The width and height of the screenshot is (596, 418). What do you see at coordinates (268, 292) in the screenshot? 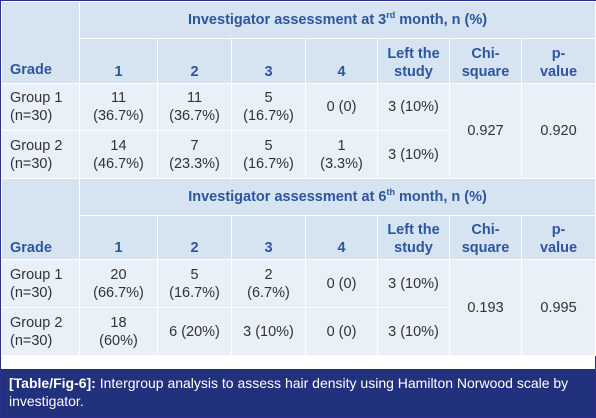
I see `percent: (6.7%)` at bounding box center [268, 292].